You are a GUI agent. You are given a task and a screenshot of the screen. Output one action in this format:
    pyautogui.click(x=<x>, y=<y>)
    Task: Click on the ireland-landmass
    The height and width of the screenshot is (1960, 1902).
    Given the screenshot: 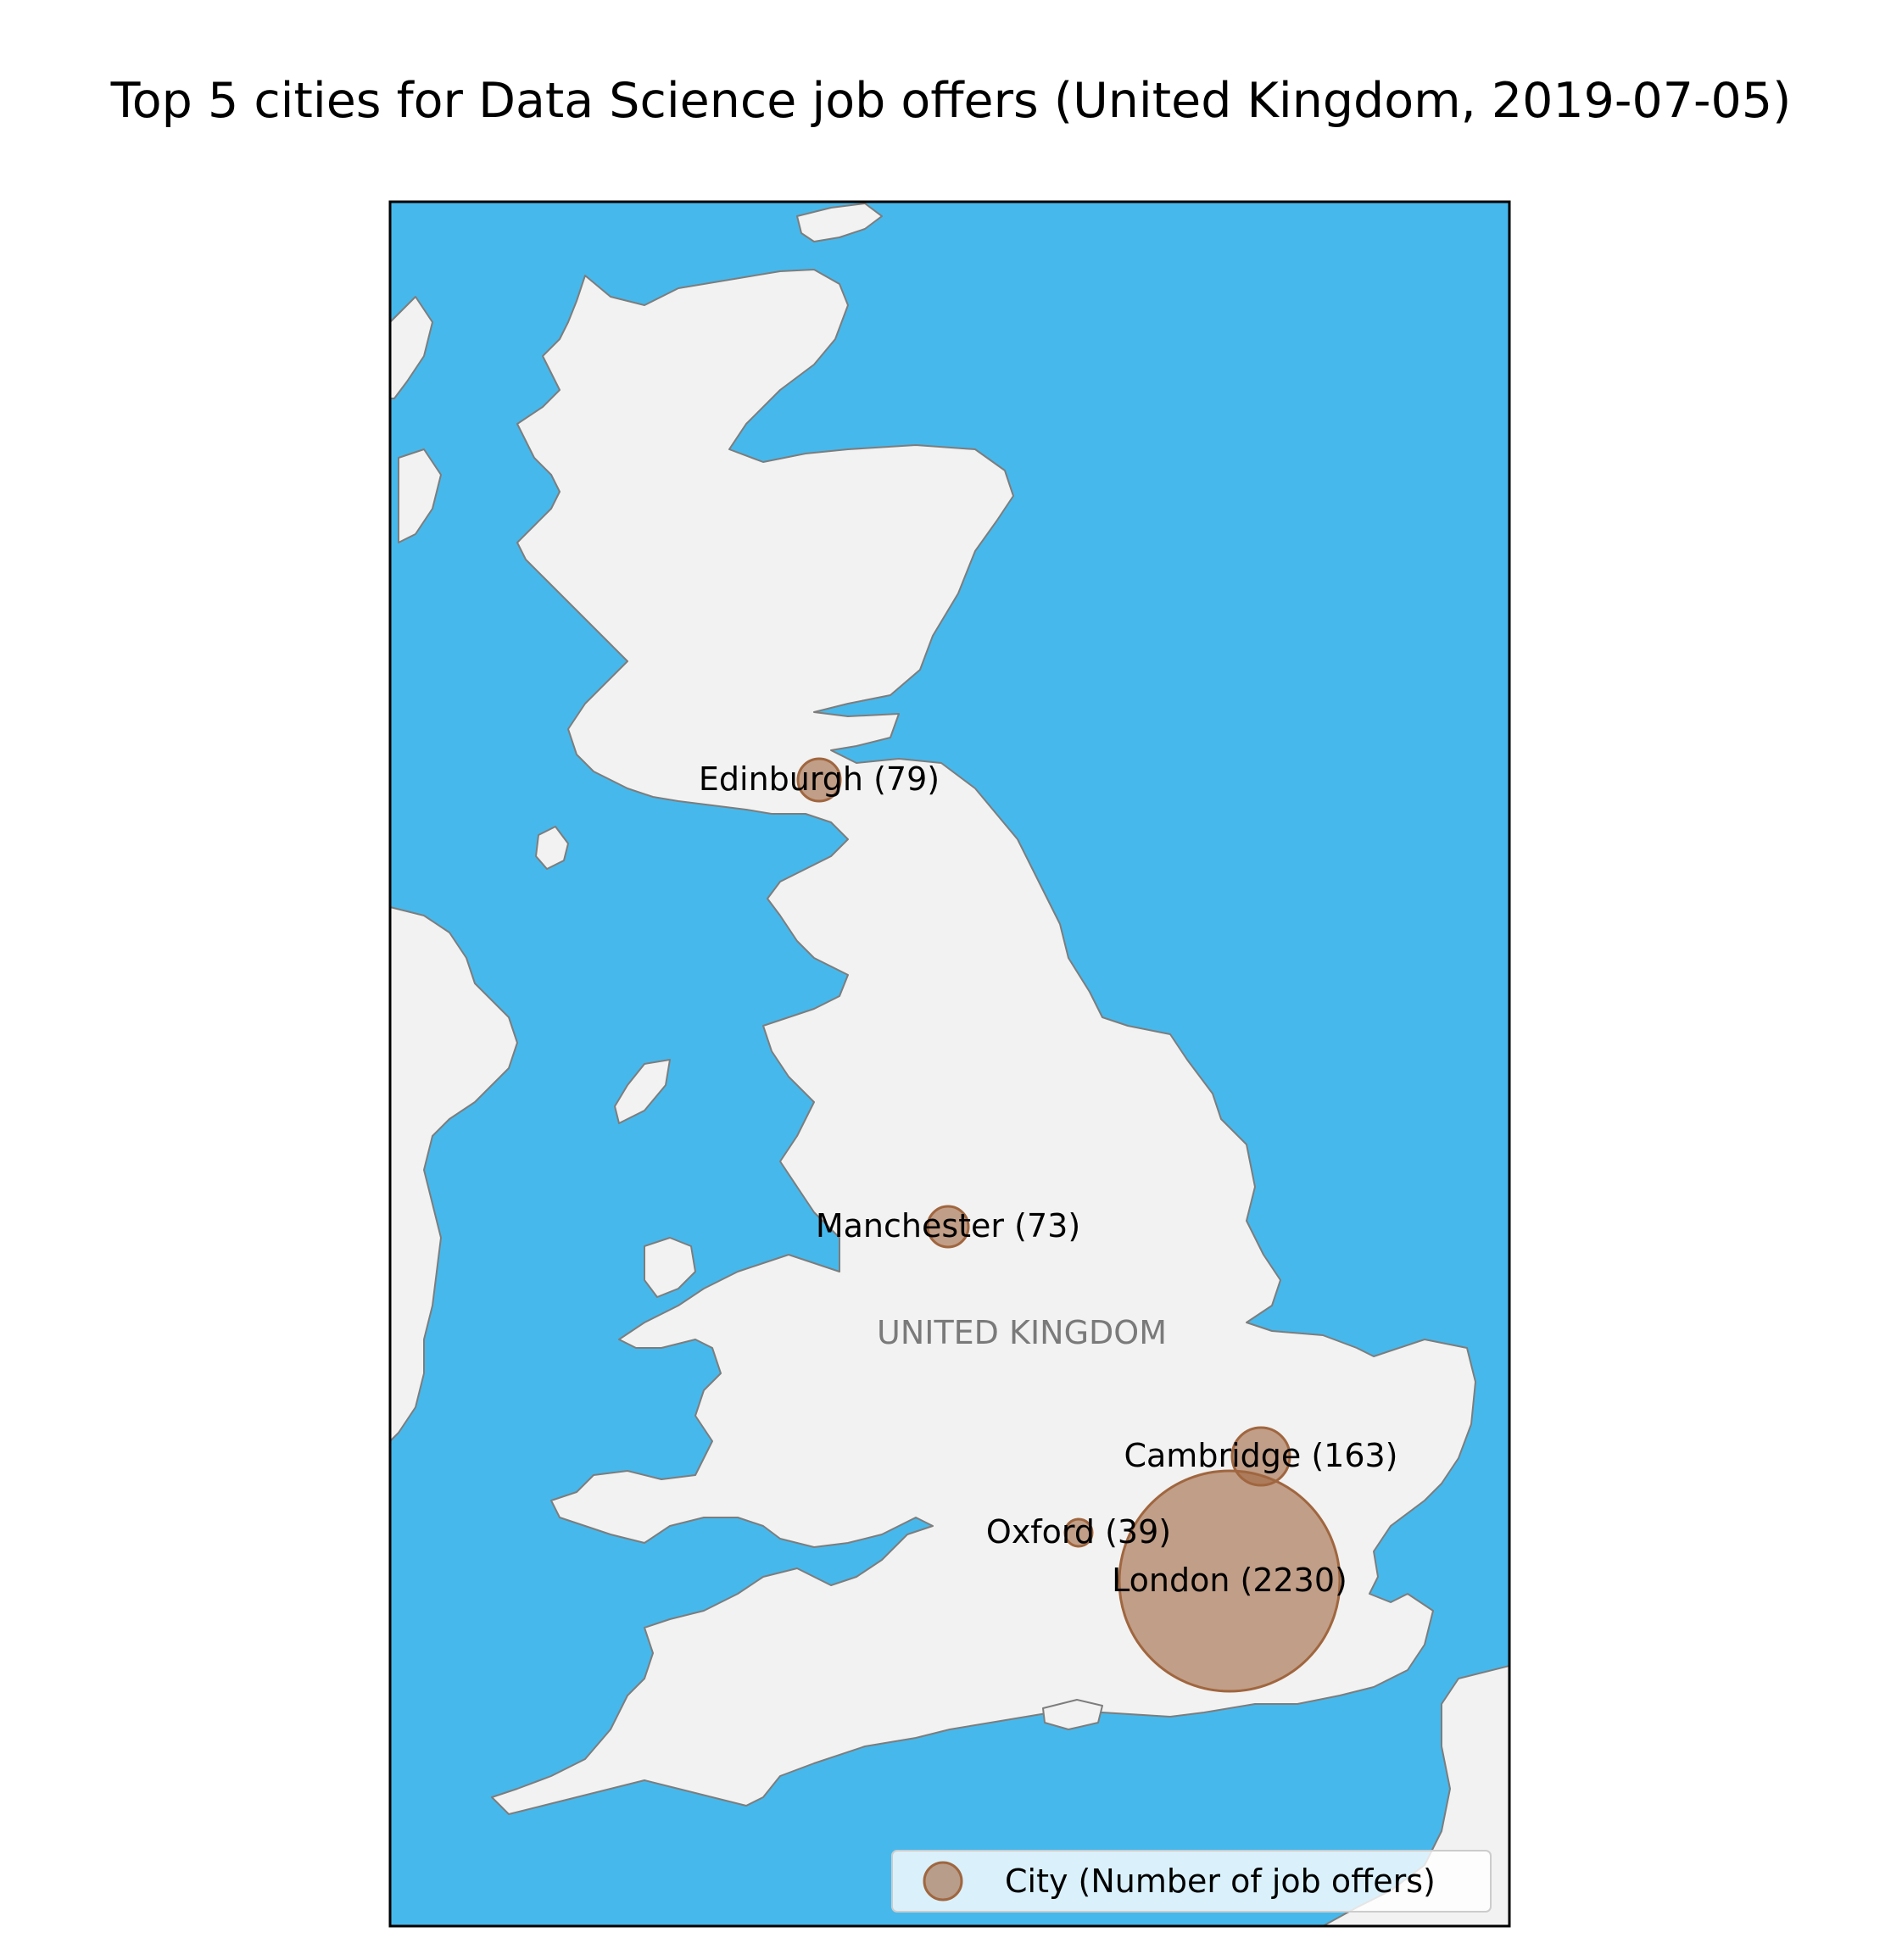 What is the action you would take?
    pyautogui.click(x=453, y=1174)
    